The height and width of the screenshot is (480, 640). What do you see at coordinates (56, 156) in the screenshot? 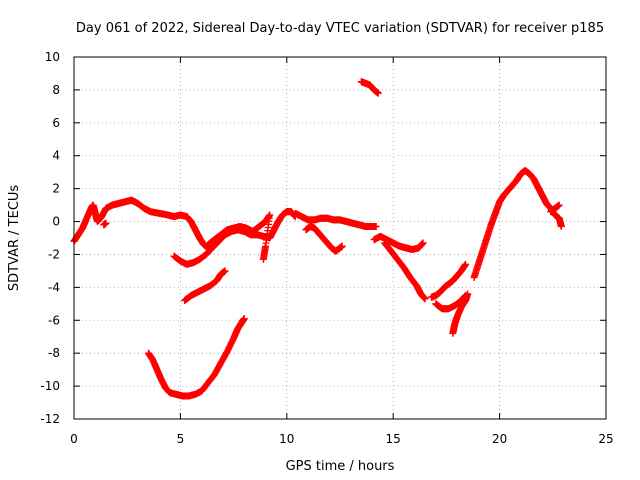
I see `y-tick-label: 4` at bounding box center [56, 156].